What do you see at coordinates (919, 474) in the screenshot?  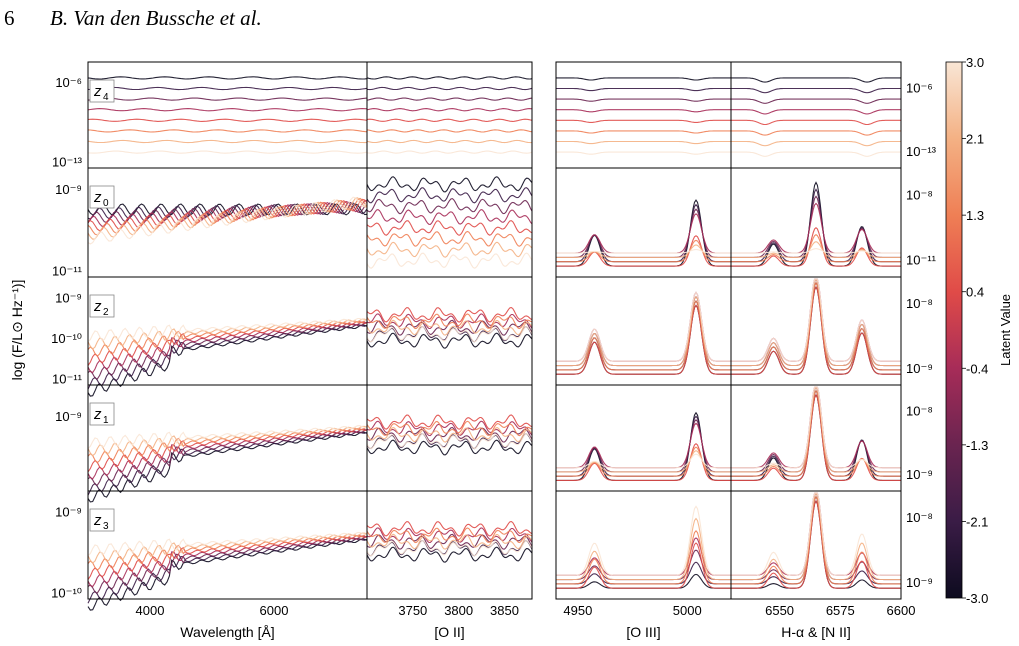 I see `y-tick-label-right: 10⁻⁹` at bounding box center [919, 474].